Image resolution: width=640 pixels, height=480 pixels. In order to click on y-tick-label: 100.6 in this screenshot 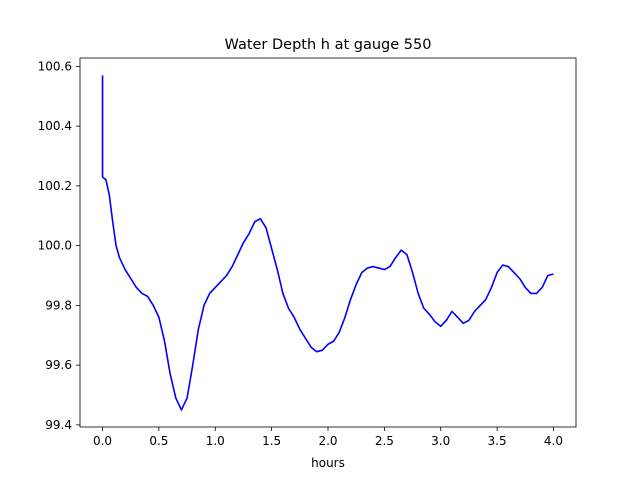, I will do `click(55, 66)`.